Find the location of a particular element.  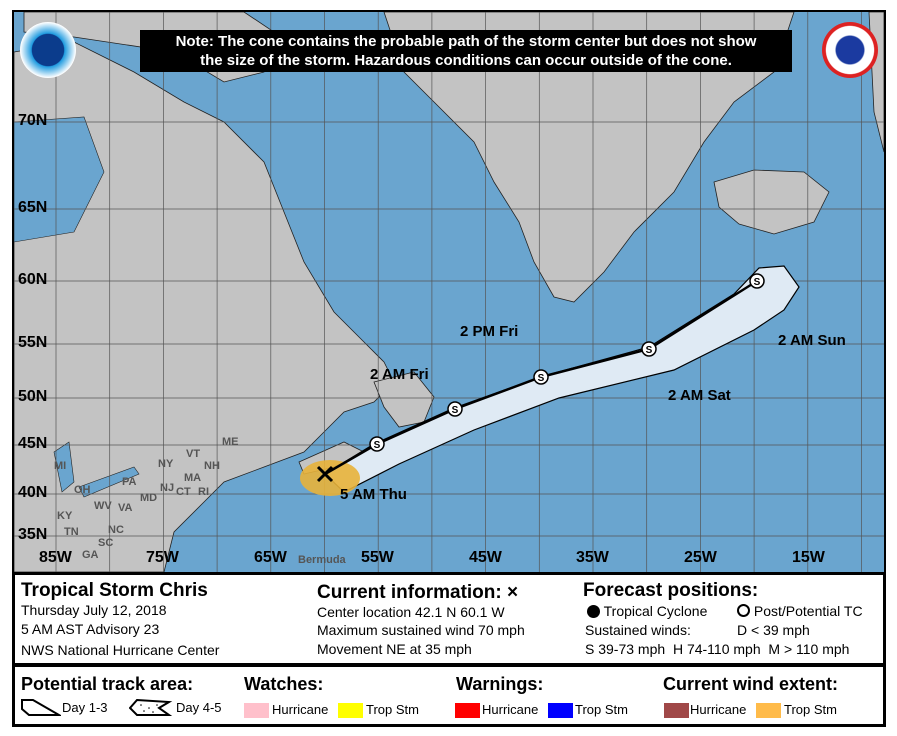

watches-title: Watches: is located at coordinates (284, 684).